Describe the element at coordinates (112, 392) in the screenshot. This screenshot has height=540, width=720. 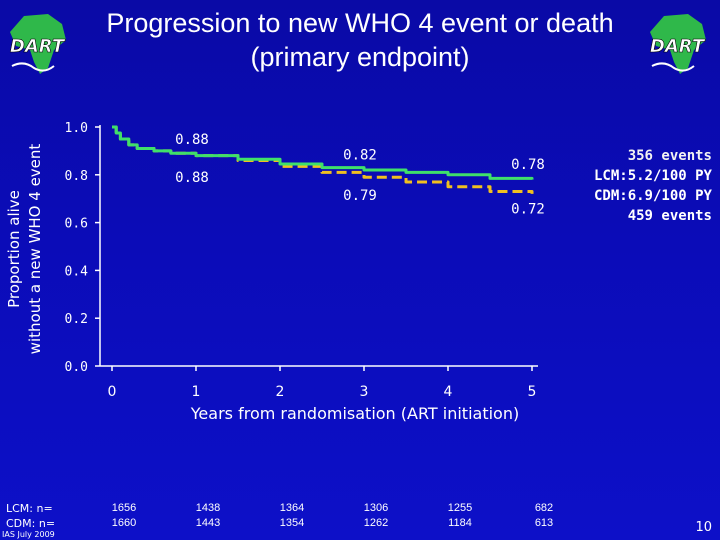
I see `x-tick-label: 0` at that location.